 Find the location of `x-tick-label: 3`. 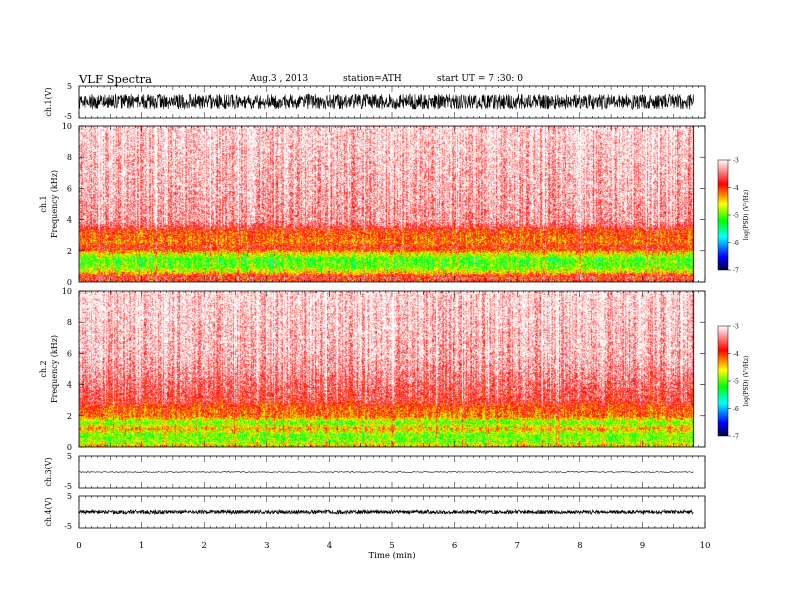

x-tick-label: 3 is located at coordinates (266, 546).